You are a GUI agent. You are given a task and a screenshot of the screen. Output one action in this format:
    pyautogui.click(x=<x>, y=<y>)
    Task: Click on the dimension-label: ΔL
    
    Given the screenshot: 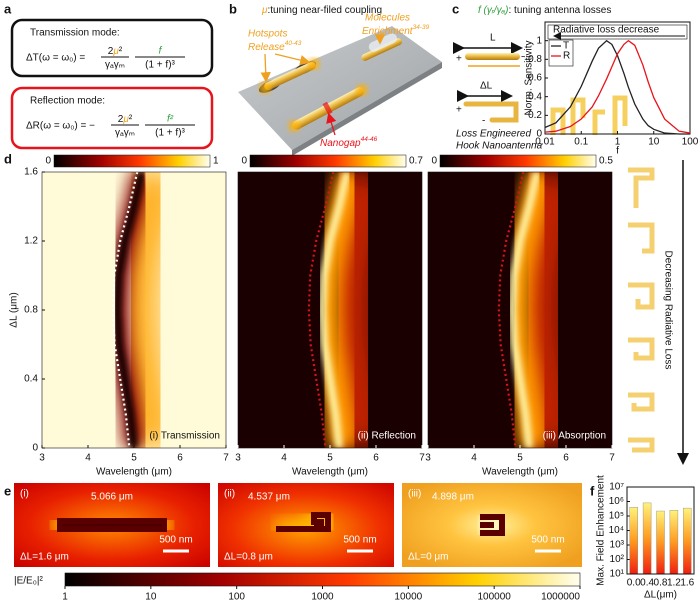 What is the action you would take?
    pyautogui.click(x=486, y=86)
    